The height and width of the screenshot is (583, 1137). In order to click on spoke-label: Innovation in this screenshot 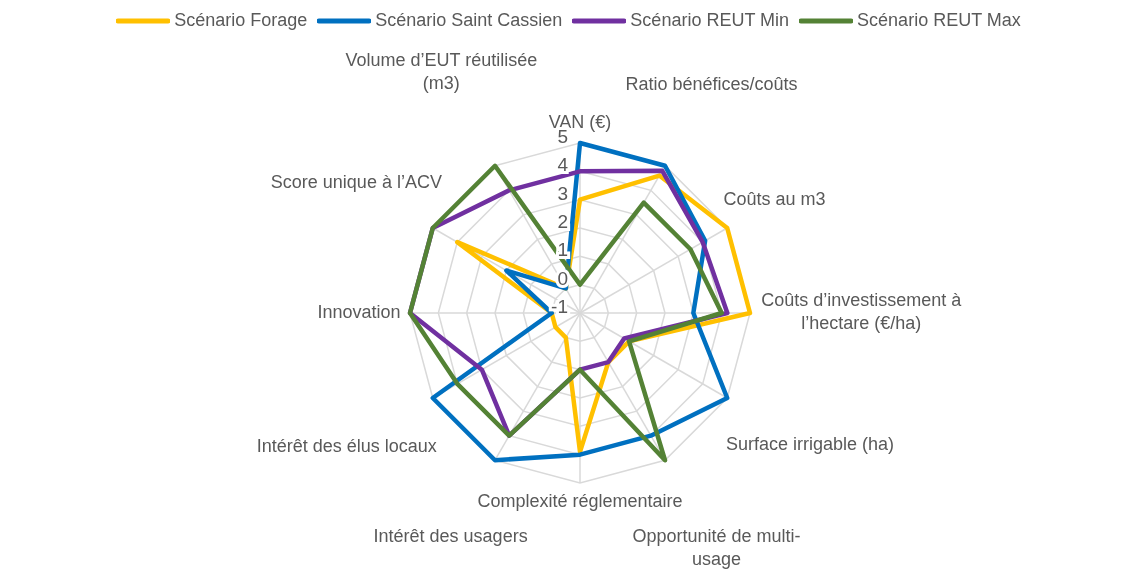, I will do `click(359, 311)`.